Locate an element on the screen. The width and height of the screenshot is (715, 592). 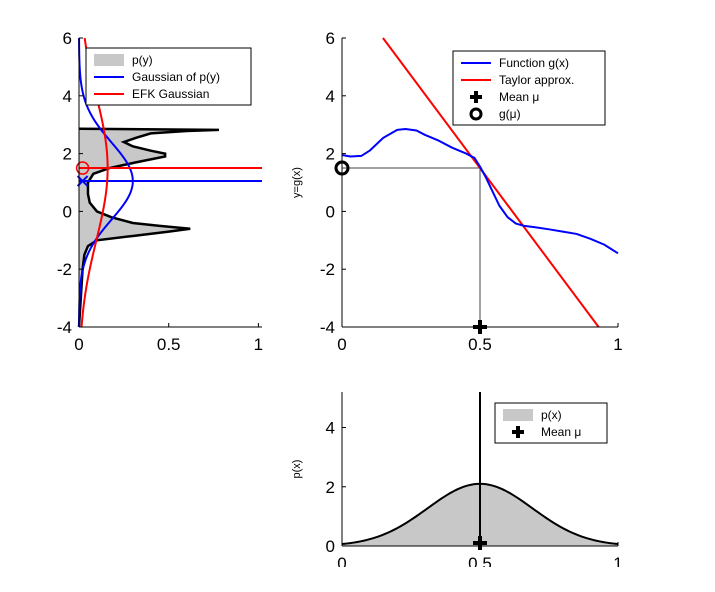
legend-label: Taylor approx. is located at coordinates (536, 80).